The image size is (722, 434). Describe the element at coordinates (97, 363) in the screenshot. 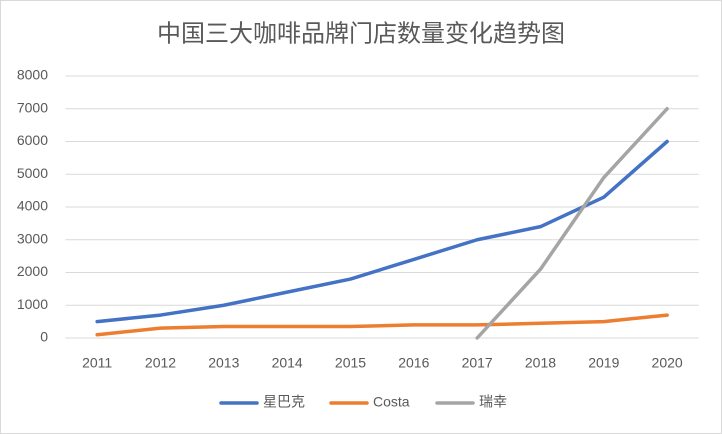

I see `x-tick-label: 2011` at that location.